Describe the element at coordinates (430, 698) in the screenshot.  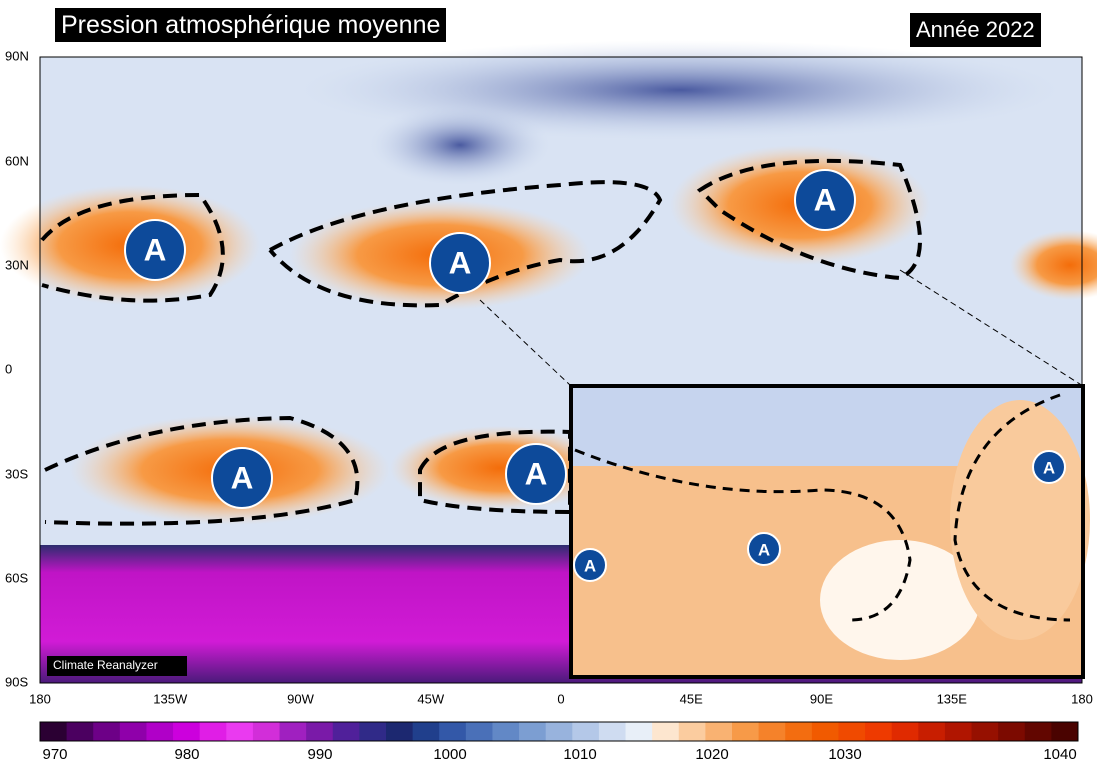
I see `lon-label: 45W` at that location.